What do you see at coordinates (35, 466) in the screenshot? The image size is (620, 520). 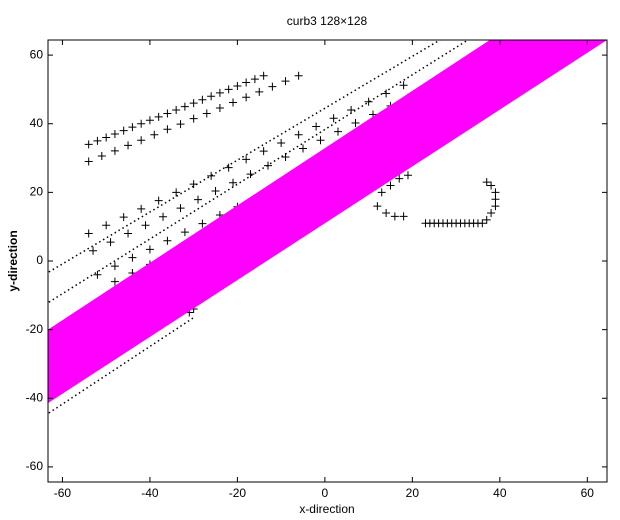 I see `y-tick-label: -60` at bounding box center [35, 466].